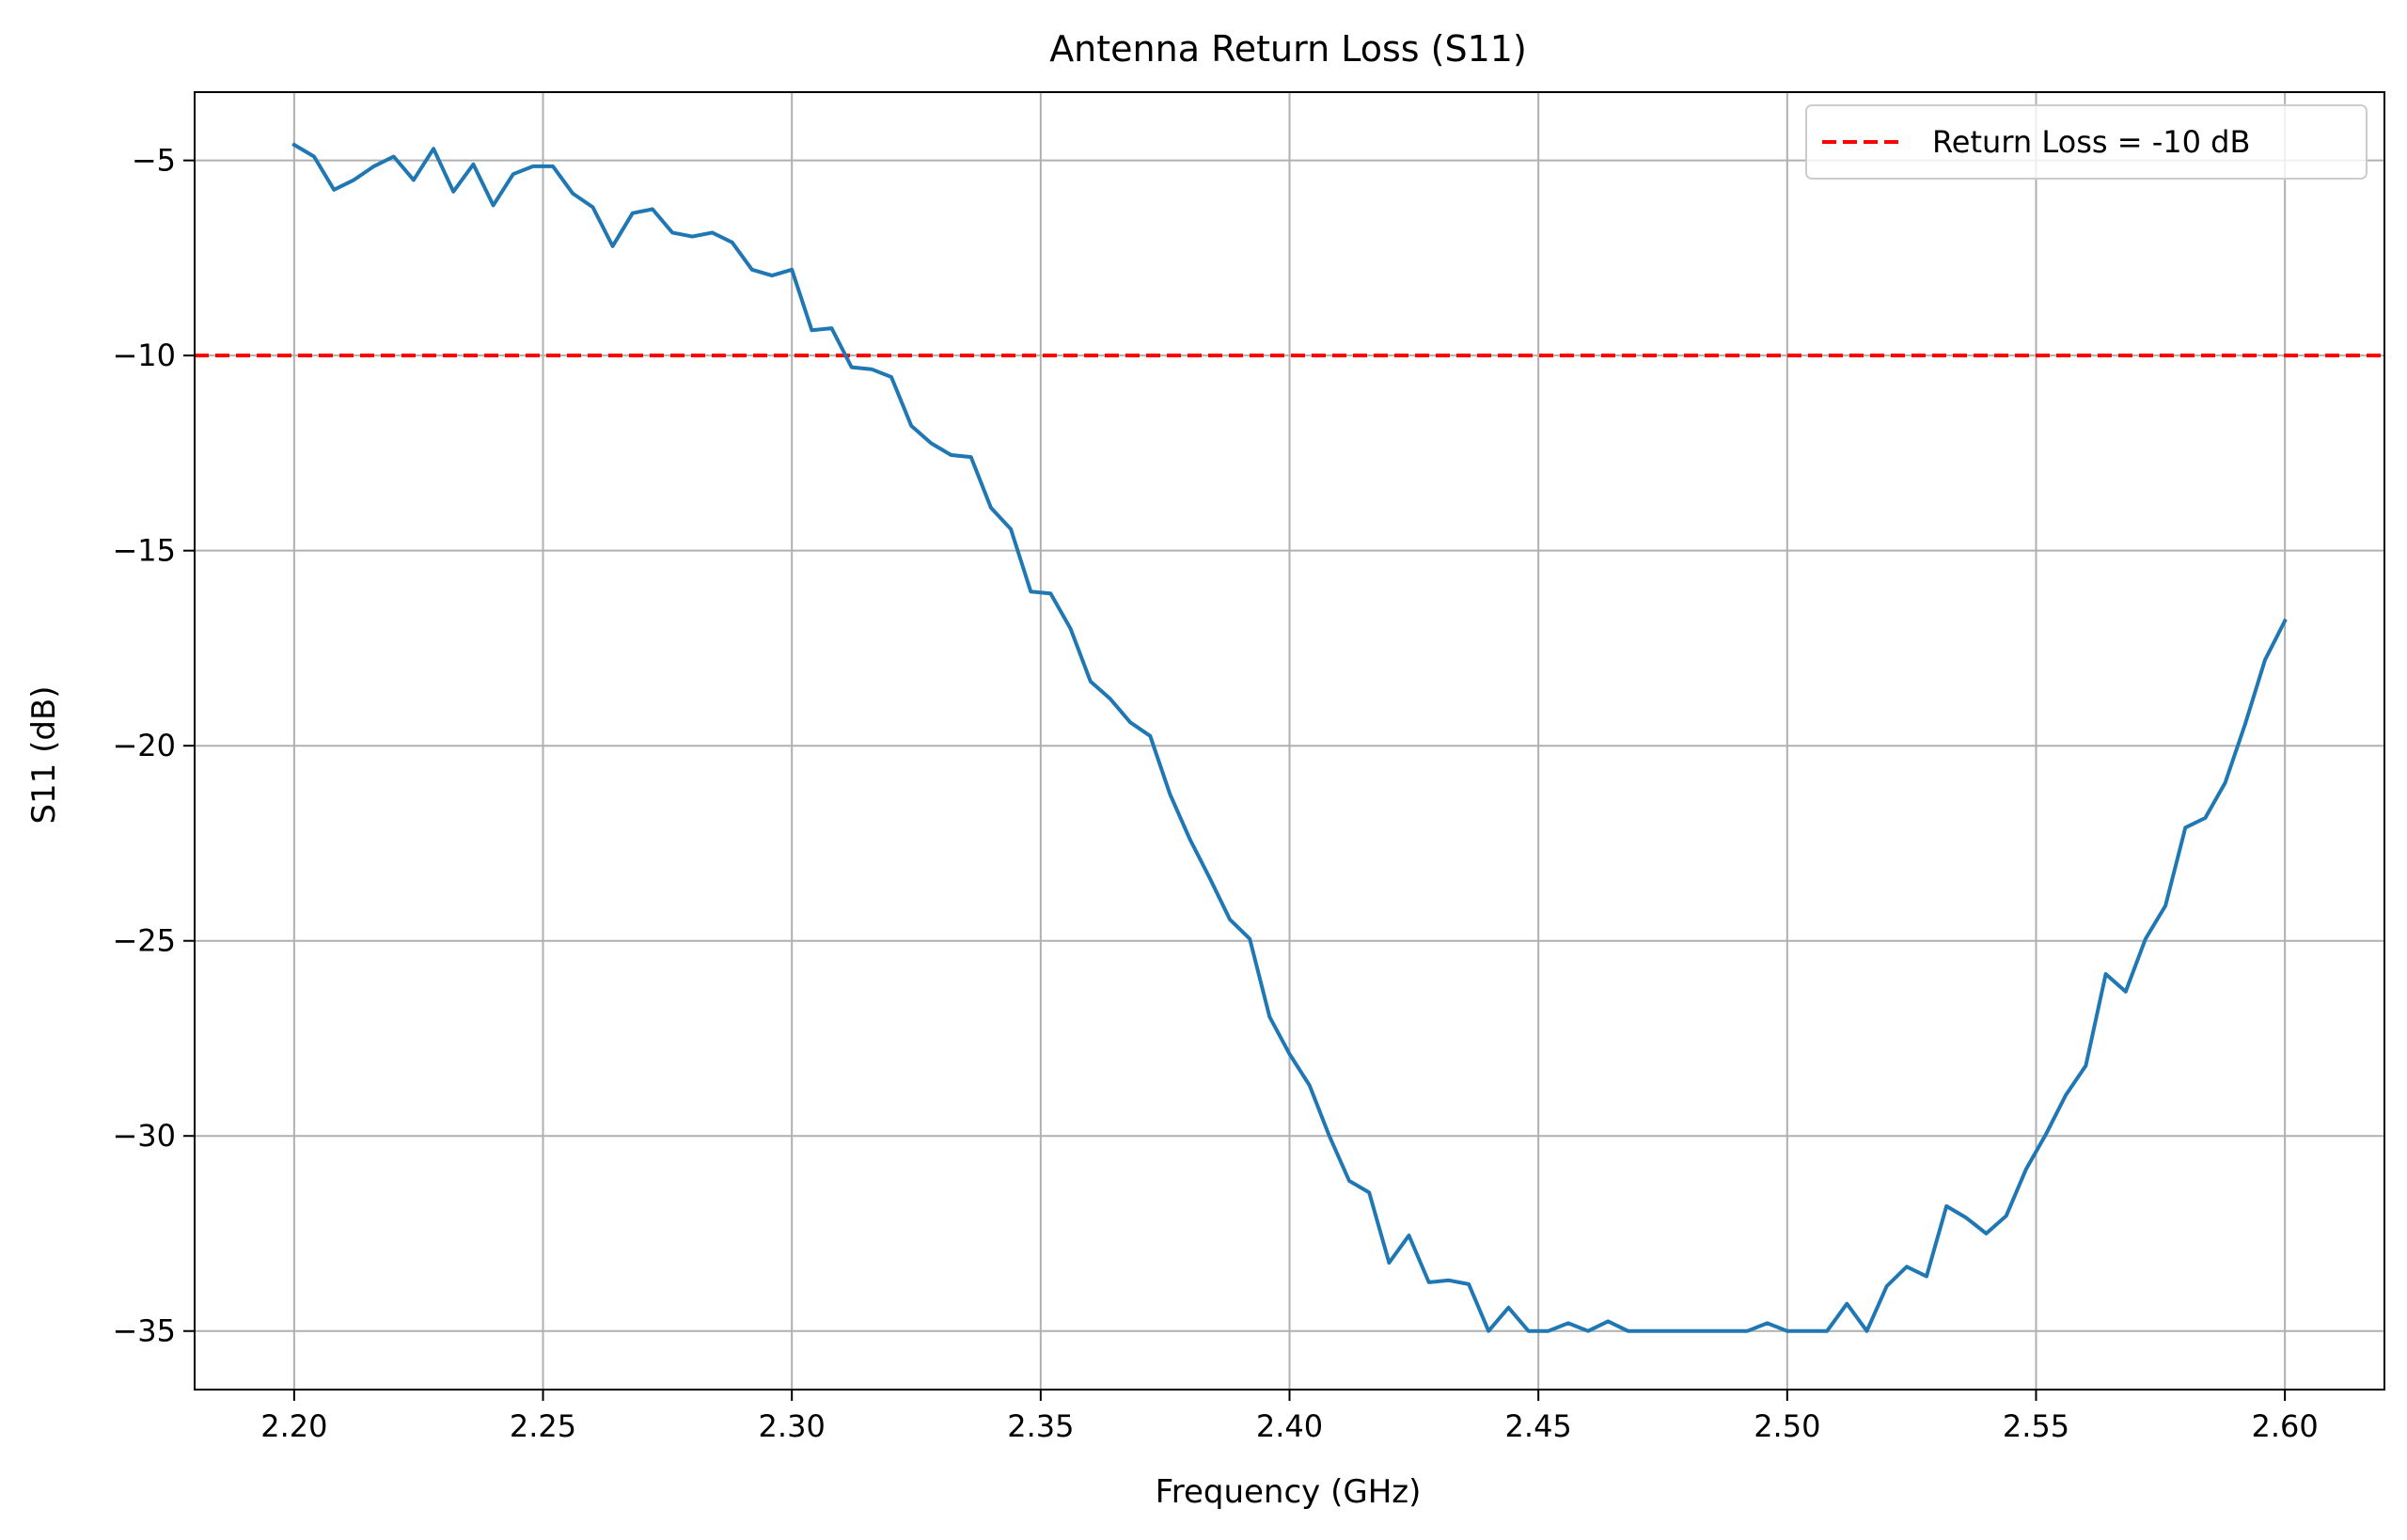 The width and height of the screenshot is (2407, 1540). What do you see at coordinates (144, 355) in the screenshot?
I see `y-tick-label: −10` at bounding box center [144, 355].